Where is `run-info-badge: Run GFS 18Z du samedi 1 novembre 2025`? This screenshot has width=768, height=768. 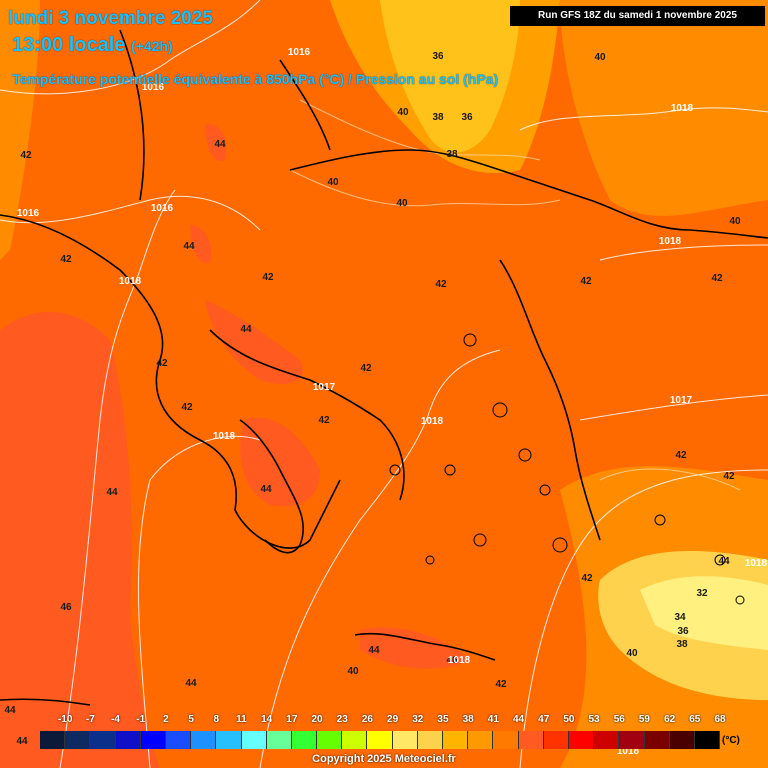
run-info-badge: Run GFS 18Z du samedi 1 novembre 2025 is located at coordinates (637, 16).